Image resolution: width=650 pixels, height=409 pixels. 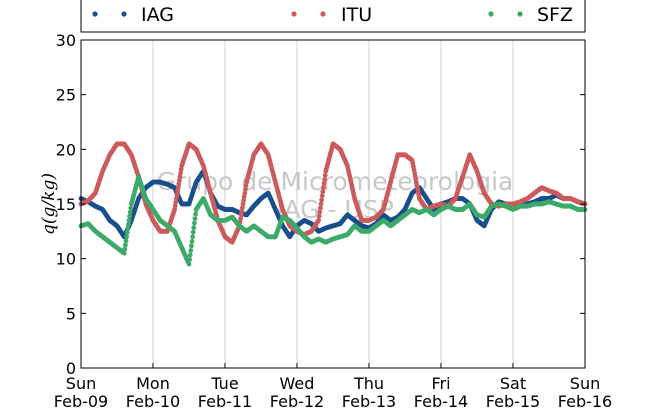 I want to click on x-tick-day: Mon, so click(x=153, y=383).